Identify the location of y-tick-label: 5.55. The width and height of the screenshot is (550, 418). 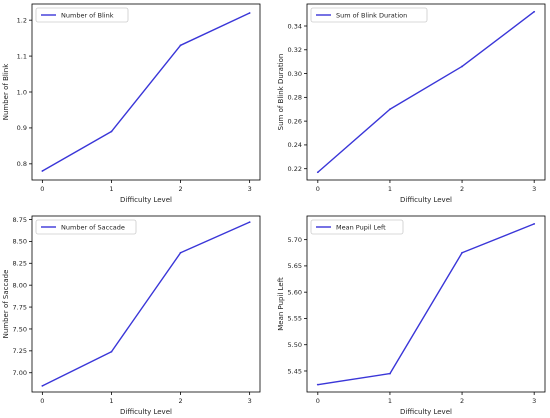
(295, 319).